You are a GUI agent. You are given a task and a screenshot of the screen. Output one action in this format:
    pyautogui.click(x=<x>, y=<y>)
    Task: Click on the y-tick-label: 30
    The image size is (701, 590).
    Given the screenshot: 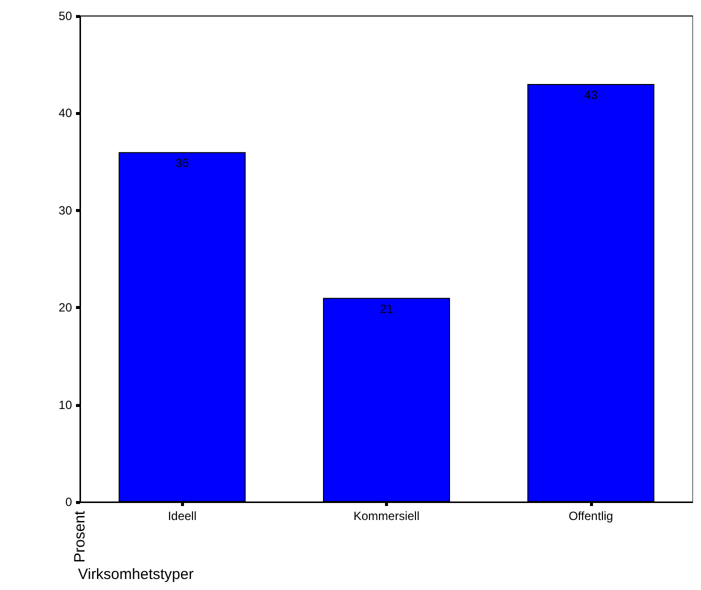 What is the action you would take?
    pyautogui.click(x=65, y=210)
    